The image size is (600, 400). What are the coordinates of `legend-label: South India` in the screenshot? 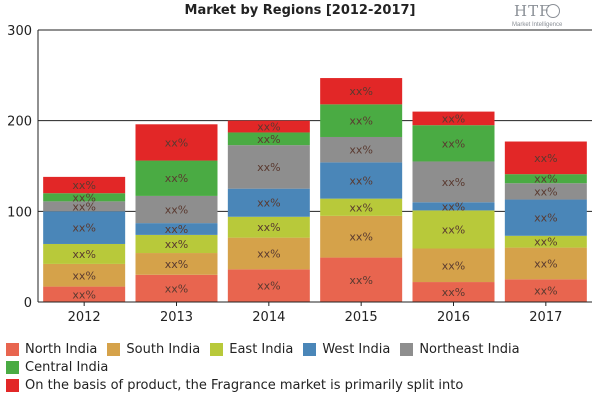 It's located at (163, 349).